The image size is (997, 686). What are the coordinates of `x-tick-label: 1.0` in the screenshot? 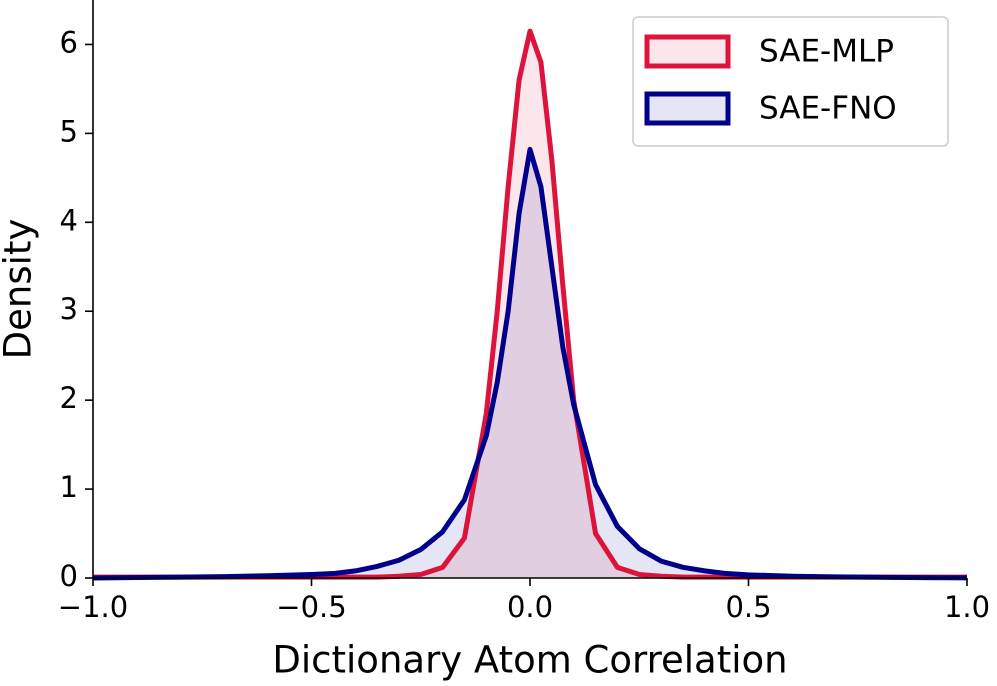 It's located at (967, 607).